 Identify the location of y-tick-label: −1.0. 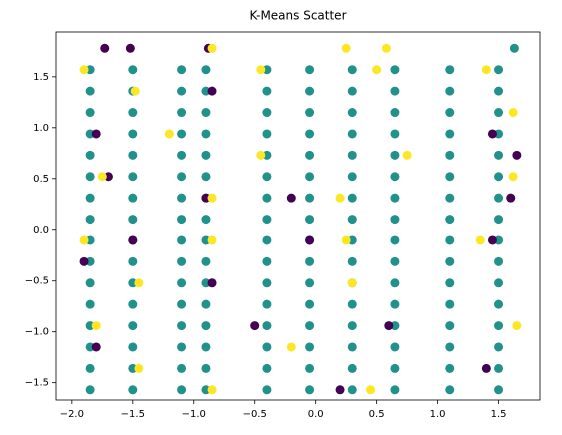
(37, 332).